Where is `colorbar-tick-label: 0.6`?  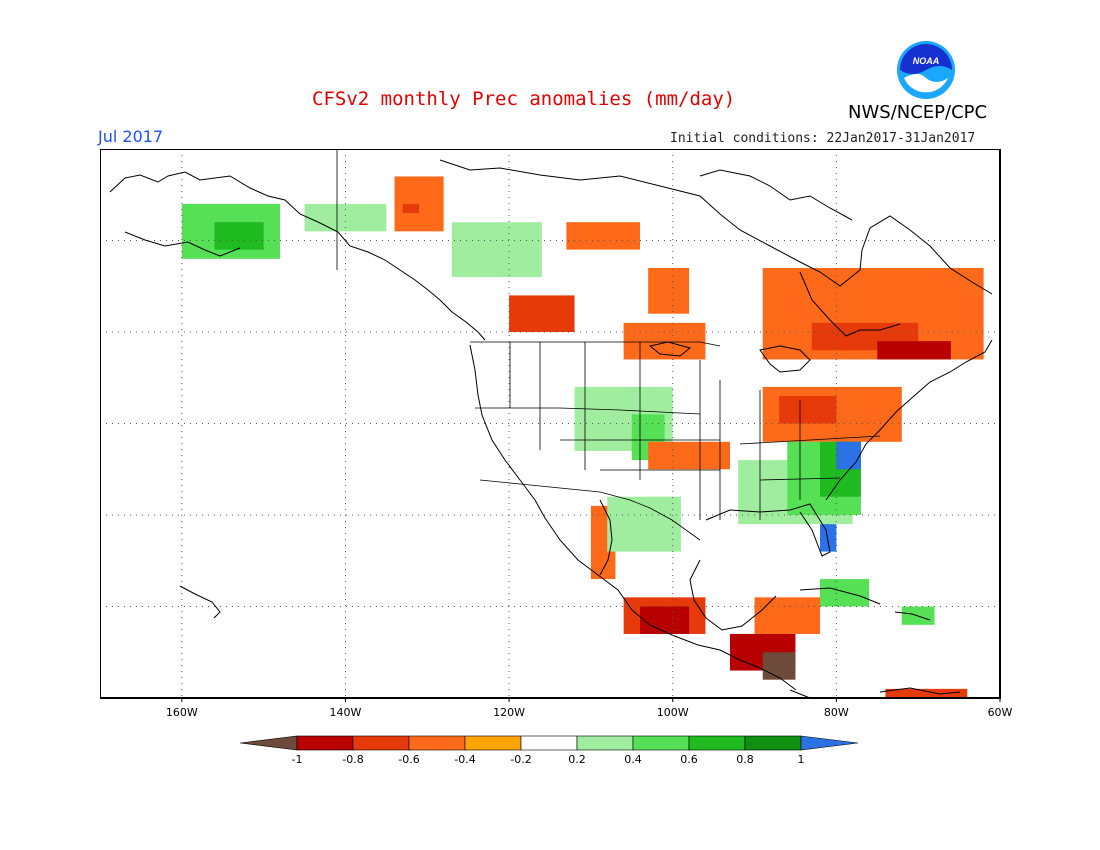 colorbar-tick-label: 0.6 is located at coordinates (689, 759).